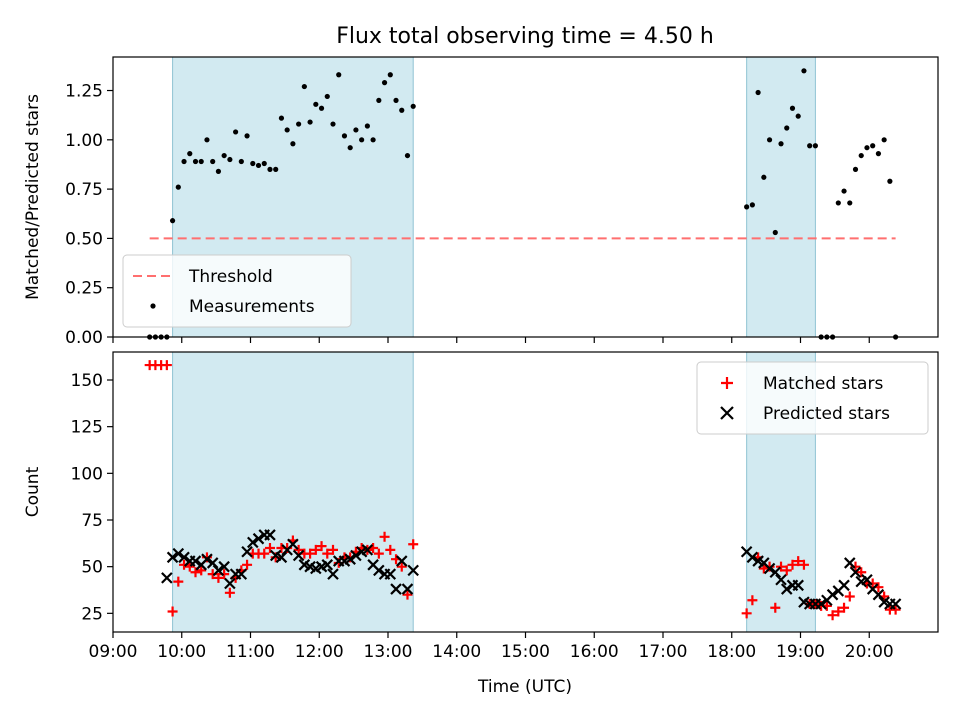 Image resolution: width=960 pixels, height=720 pixels. I want to click on y-tick-label: 0.75, so click(84, 190).